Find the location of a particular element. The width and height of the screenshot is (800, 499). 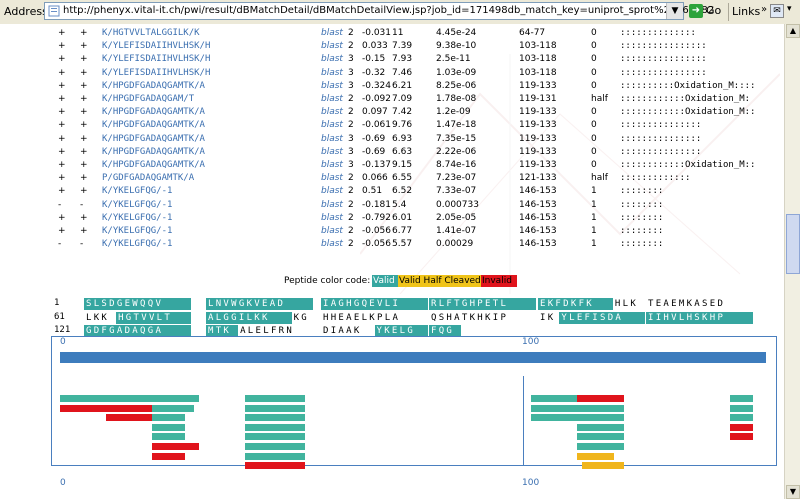

toolbar-mail-icon: ✉ is located at coordinates (777, 11).